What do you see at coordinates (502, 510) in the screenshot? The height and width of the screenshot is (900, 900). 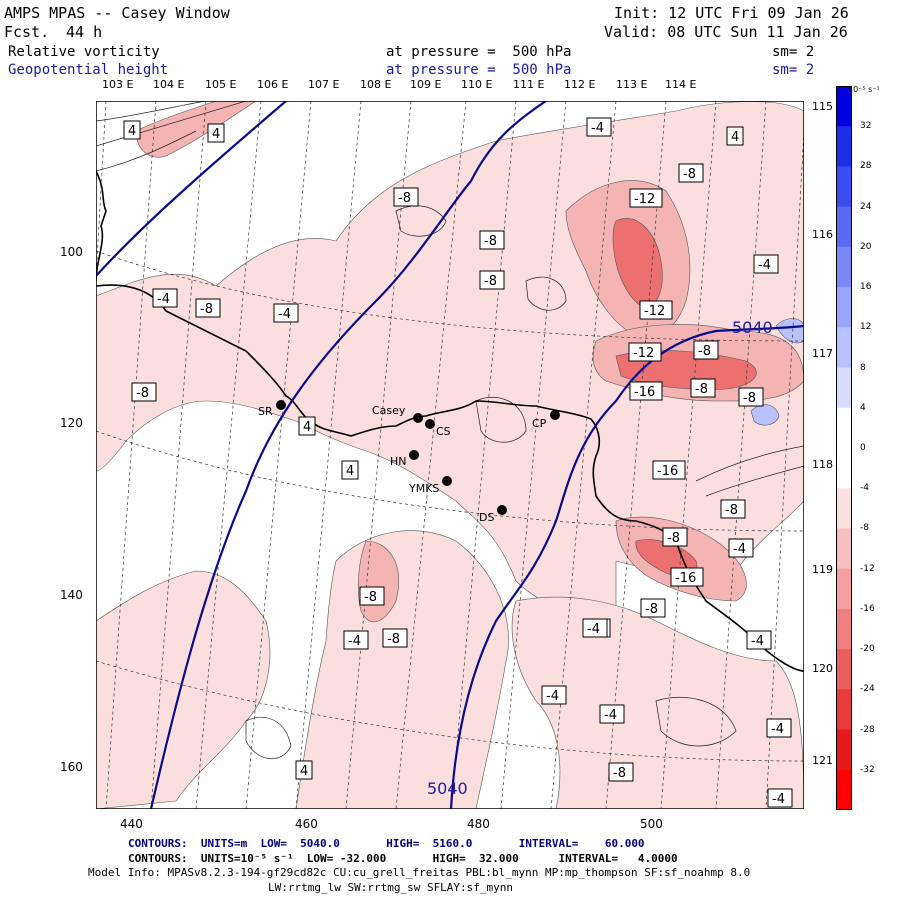 I see `station-DS-marker` at bounding box center [502, 510].